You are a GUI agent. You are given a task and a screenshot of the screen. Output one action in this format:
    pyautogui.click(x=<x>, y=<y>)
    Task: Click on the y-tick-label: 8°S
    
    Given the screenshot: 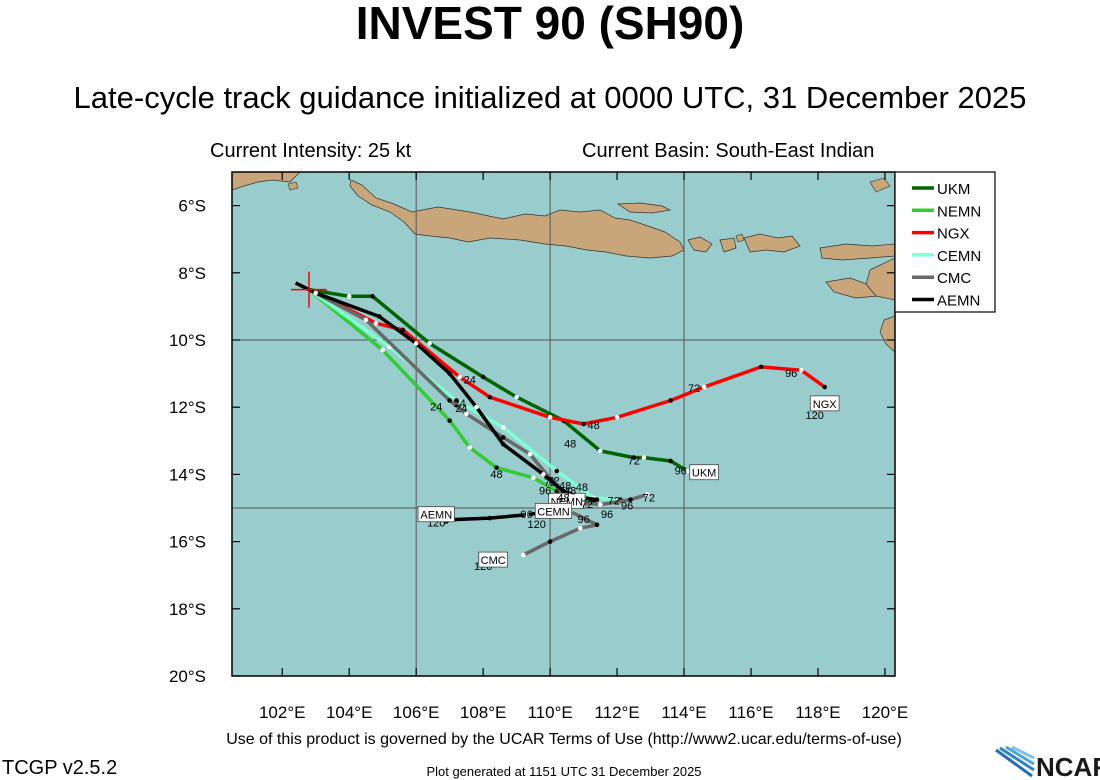 What is the action you would take?
    pyautogui.click(x=192, y=273)
    